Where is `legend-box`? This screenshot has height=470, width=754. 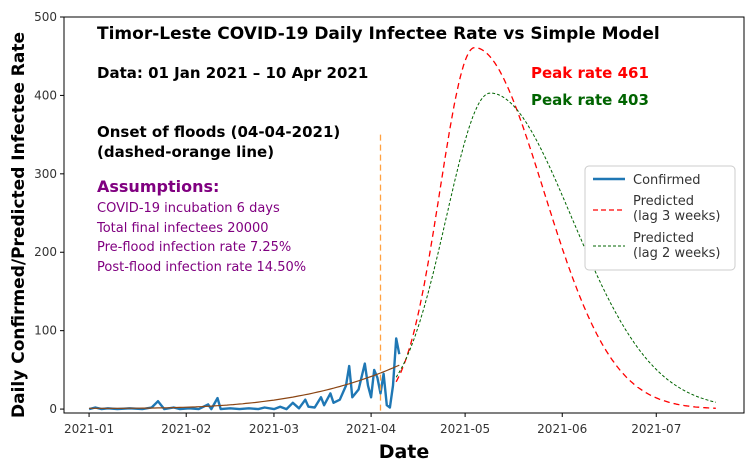
legend-box is located at coordinates (660, 218).